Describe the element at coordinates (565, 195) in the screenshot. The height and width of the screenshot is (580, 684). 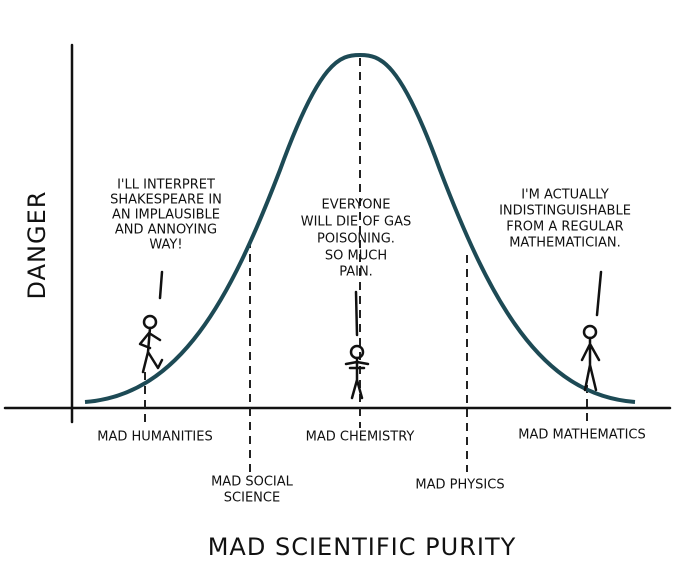
I see `speech-text: I'M ACTUALLY` at that location.